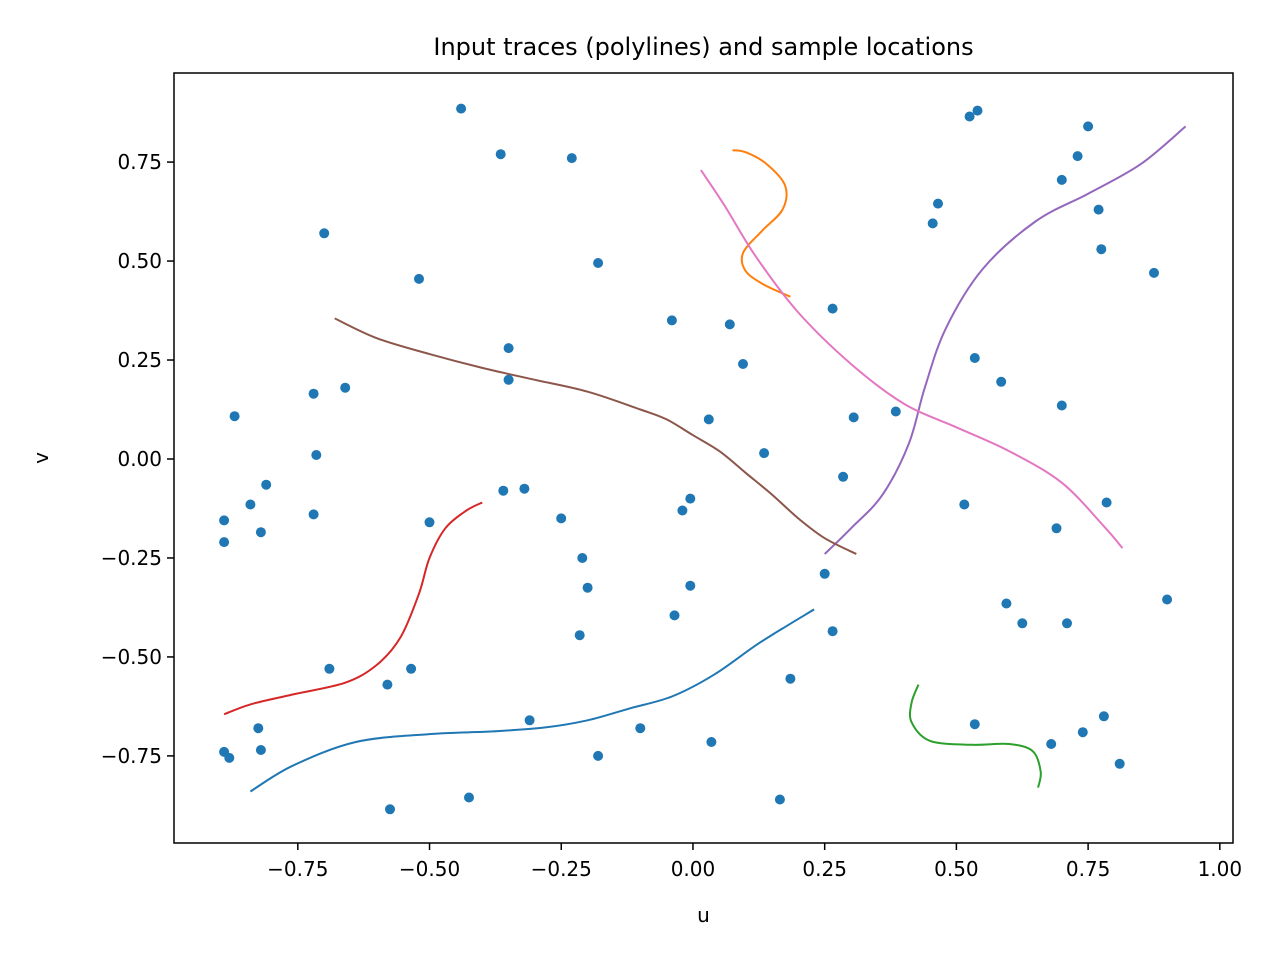 This screenshot has height=960, width=1280. I want to click on x-tick-label: 0.00, so click(693, 869).